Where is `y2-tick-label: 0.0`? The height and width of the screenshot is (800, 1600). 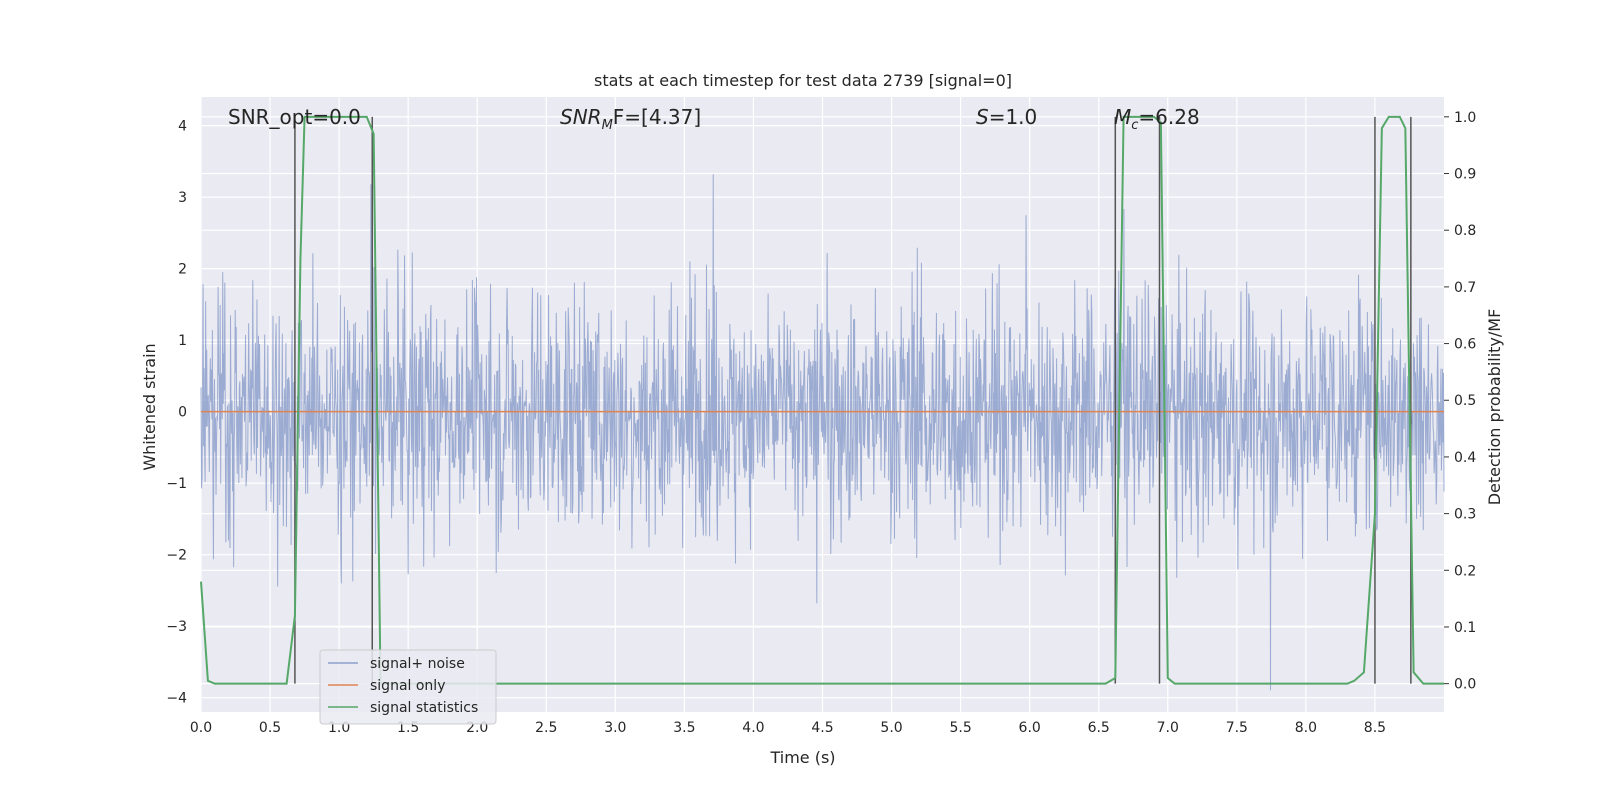 y2-tick-label: 0.0 is located at coordinates (1465, 685).